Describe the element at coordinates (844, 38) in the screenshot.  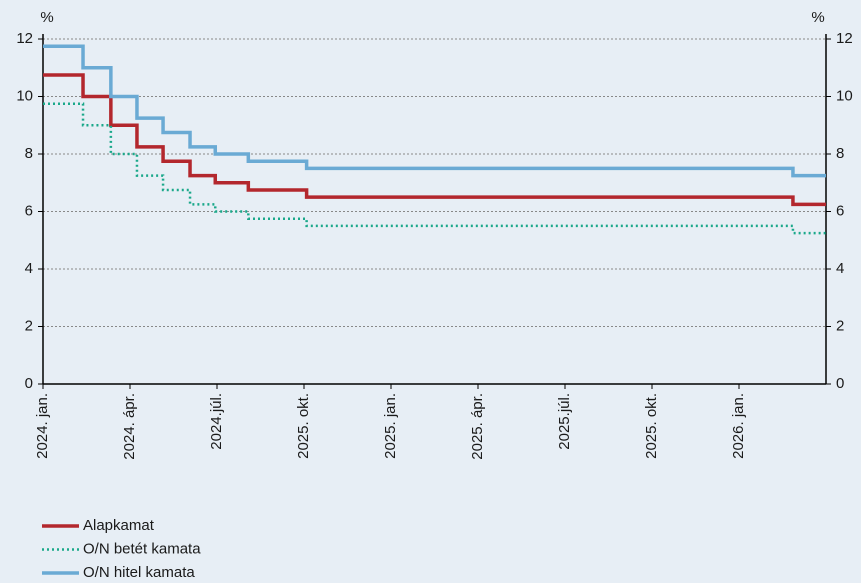
I see `y2-tick-label: 12` at that location.